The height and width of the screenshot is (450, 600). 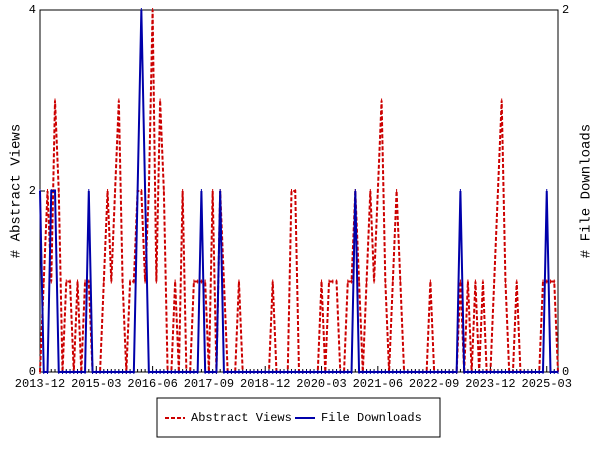 What do you see at coordinates (40, 384) in the screenshot?
I see `x-tick-label: 2013-12` at bounding box center [40, 384].